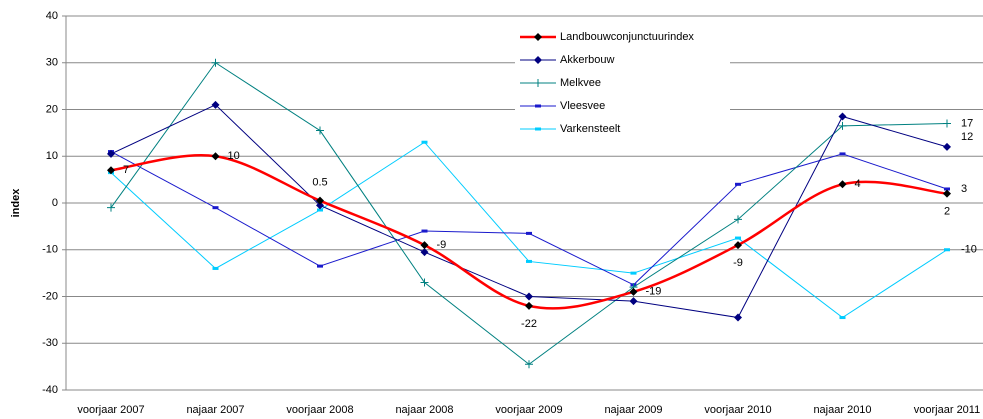 The height and width of the screenshot is (419, 983). I want to click on y-tick-label: -30, so click(50, 343).